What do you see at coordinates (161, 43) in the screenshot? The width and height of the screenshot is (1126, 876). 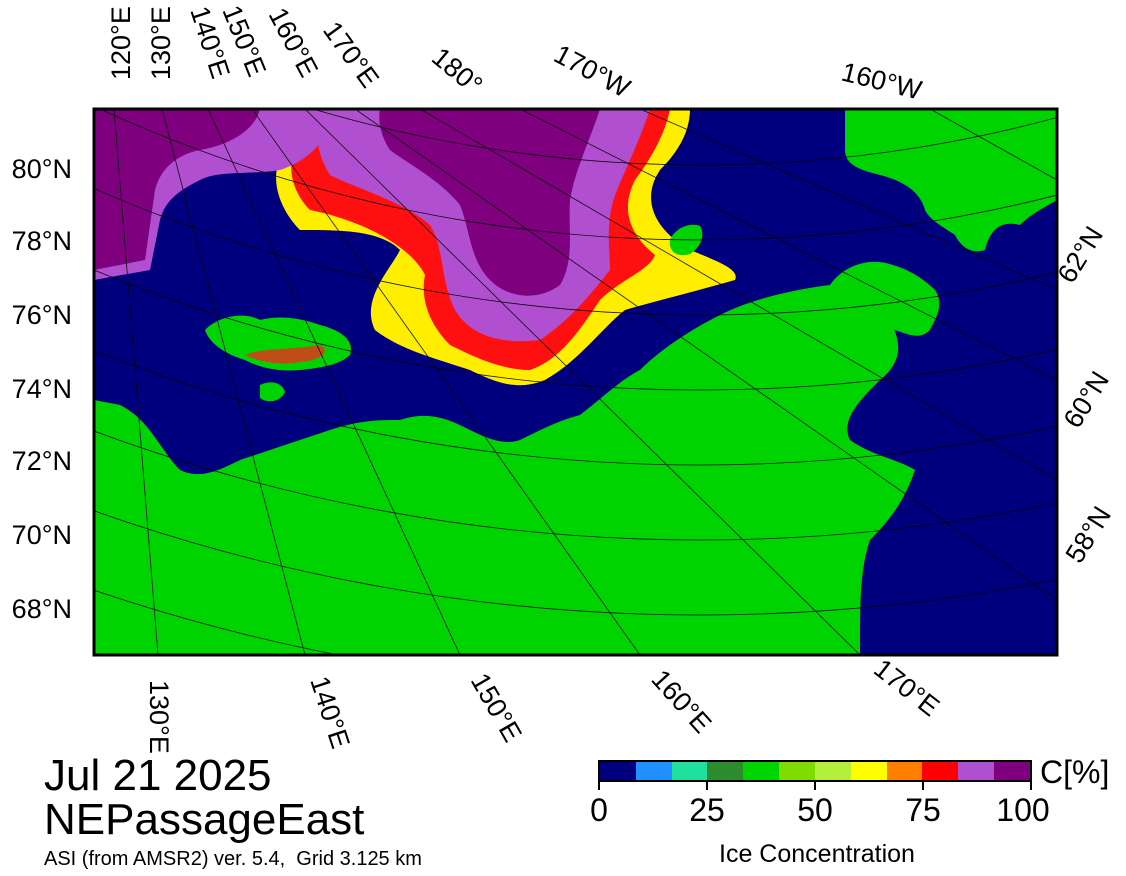 I see `top-lon-label: 130°E` at bounding box center [161, 43].